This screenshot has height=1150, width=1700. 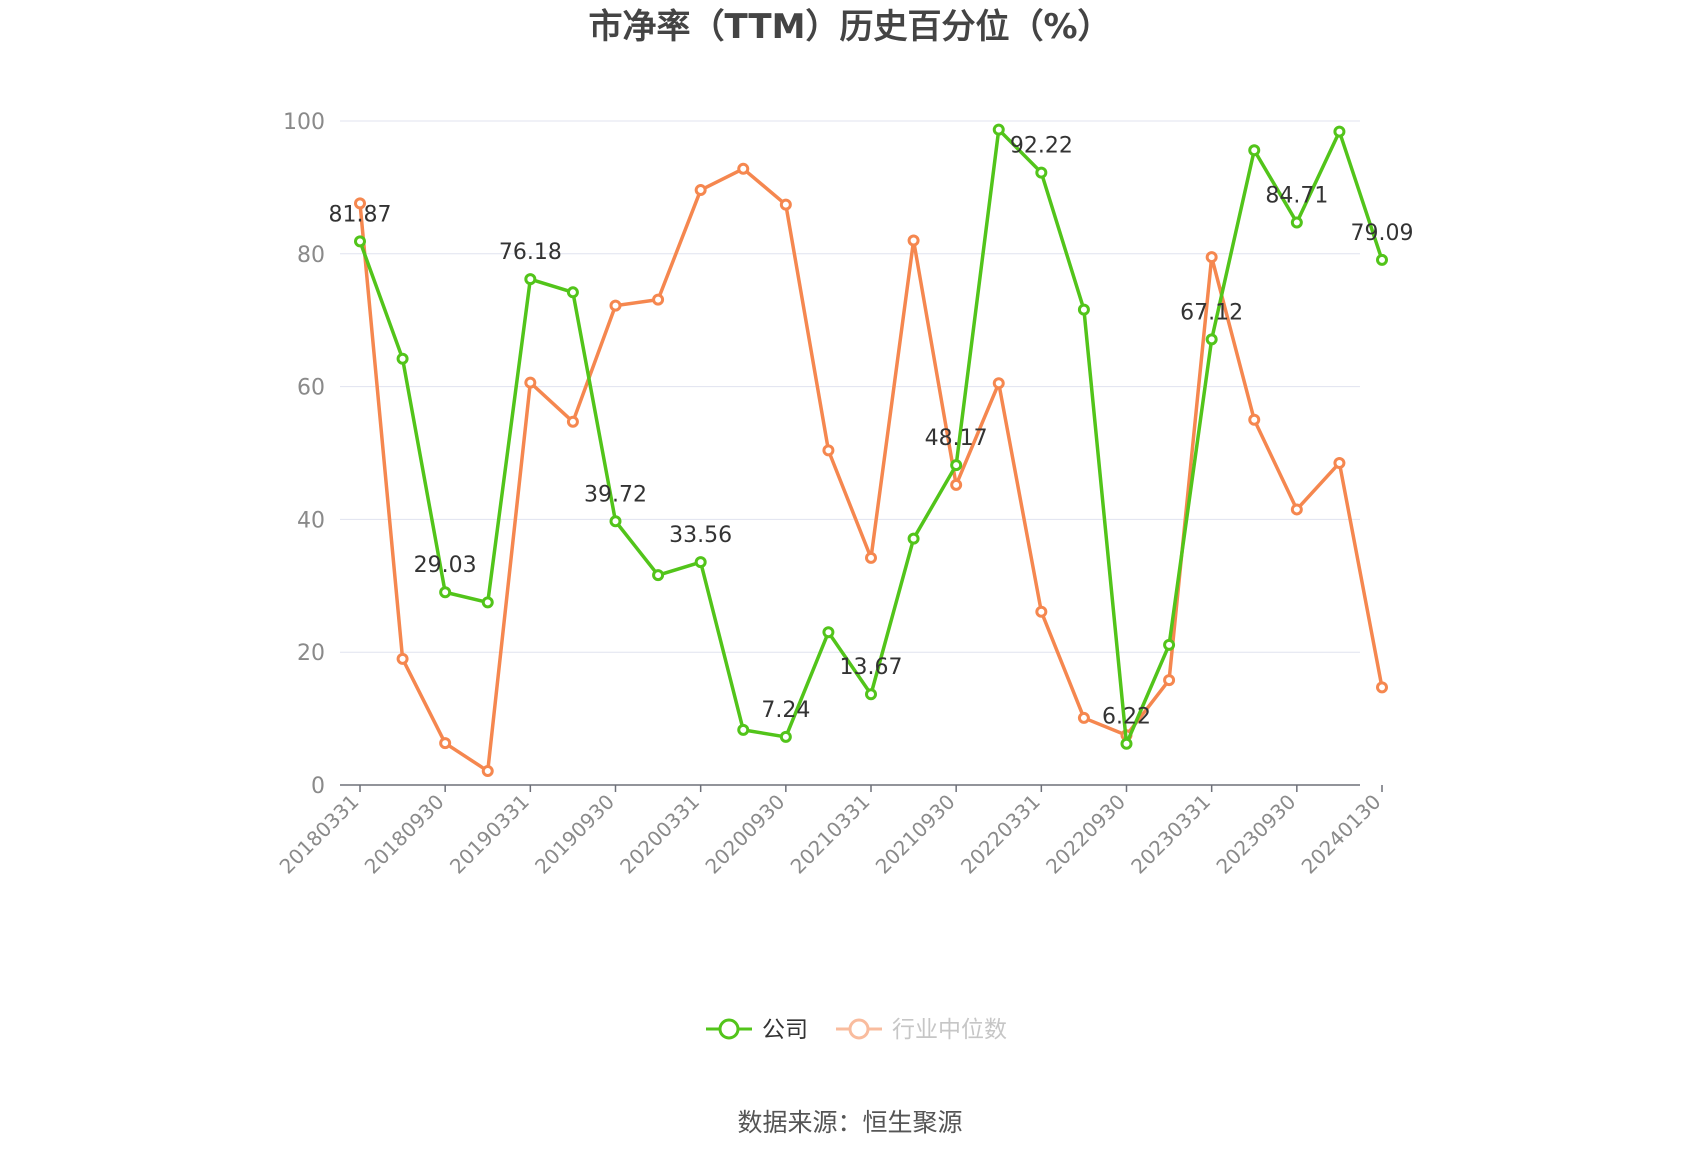 I want to click on legend: 公司 行业中位数, so click(x=856, y=1030).